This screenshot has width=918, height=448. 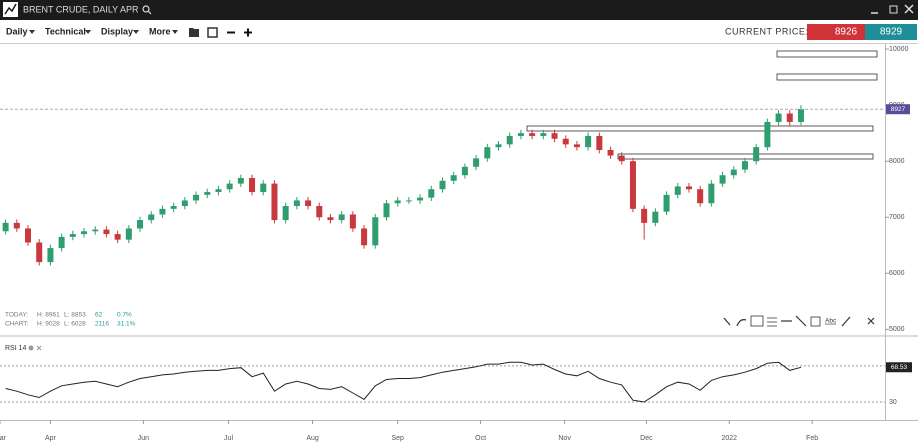 I want to click on x-tick-label: Sep, so click(x=397, y=438).